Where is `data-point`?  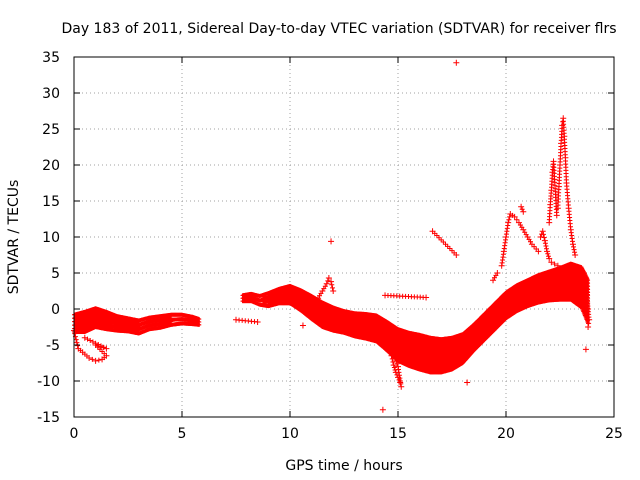
data-point is located at coordinates (199, 319).